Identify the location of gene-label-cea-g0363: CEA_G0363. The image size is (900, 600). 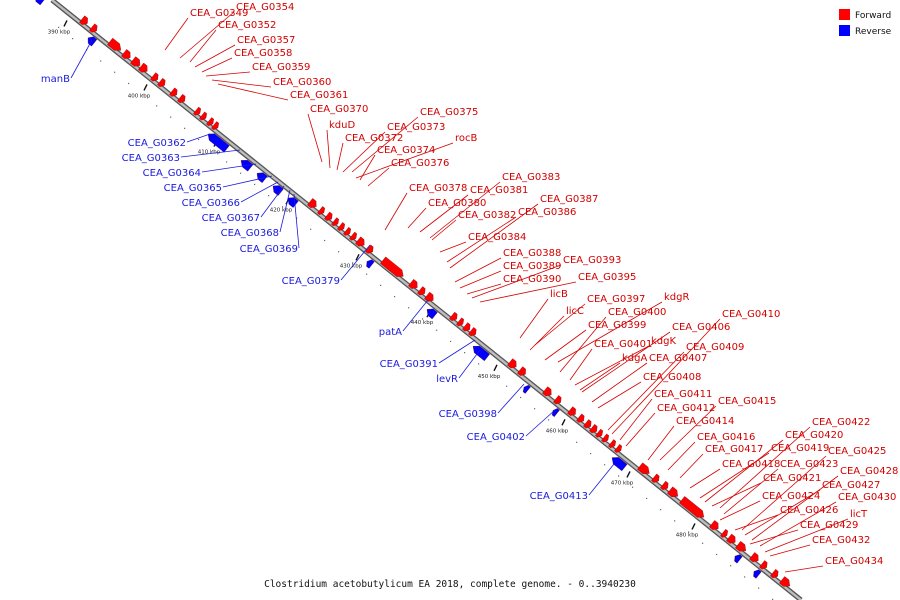
(151, 158).